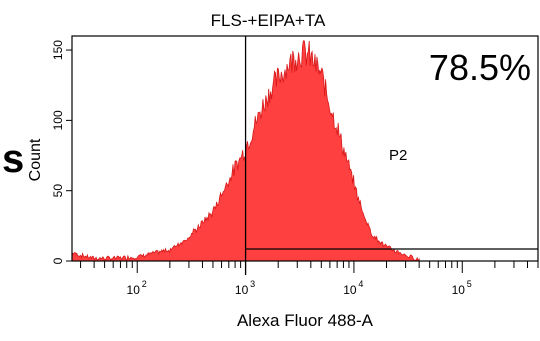 The height and width of the screenshot is (341, 540). What do you see at coordinates (58, 50) in the screenshot?
I see `y-tick-label: 150` at bounding box center [58, 50].